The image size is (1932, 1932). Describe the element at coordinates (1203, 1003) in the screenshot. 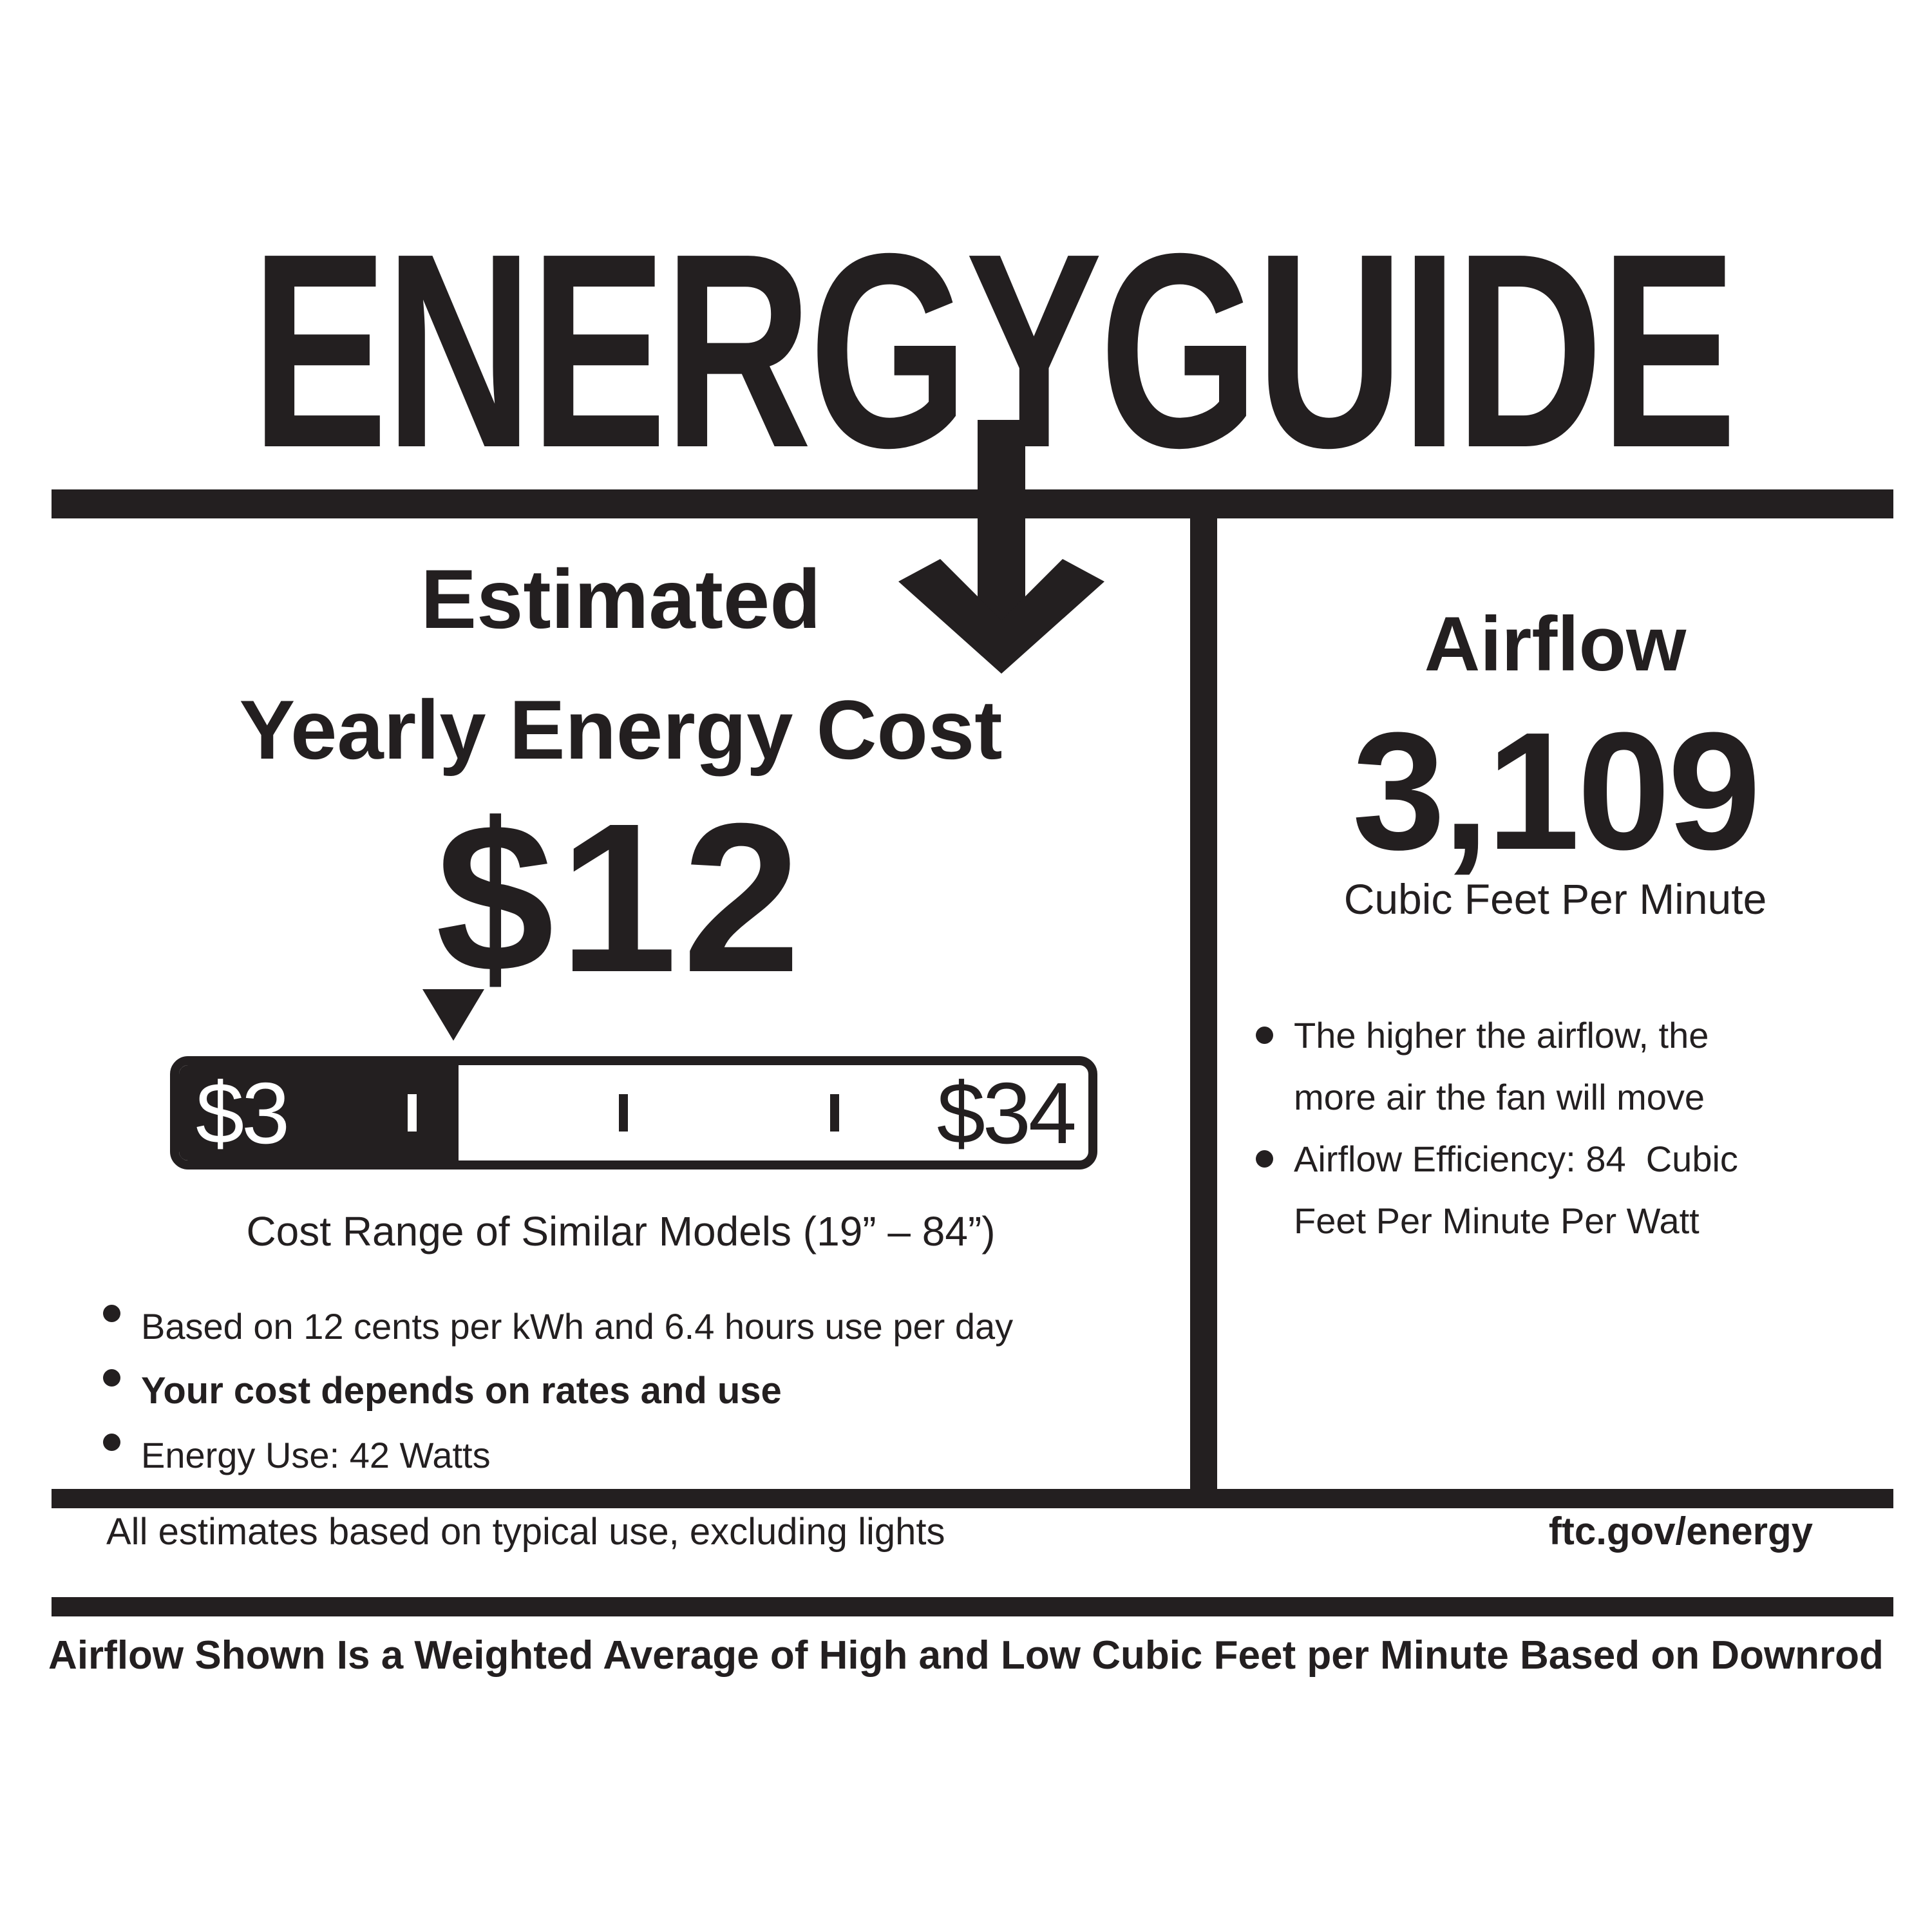

I see `panel-divider` at that location.